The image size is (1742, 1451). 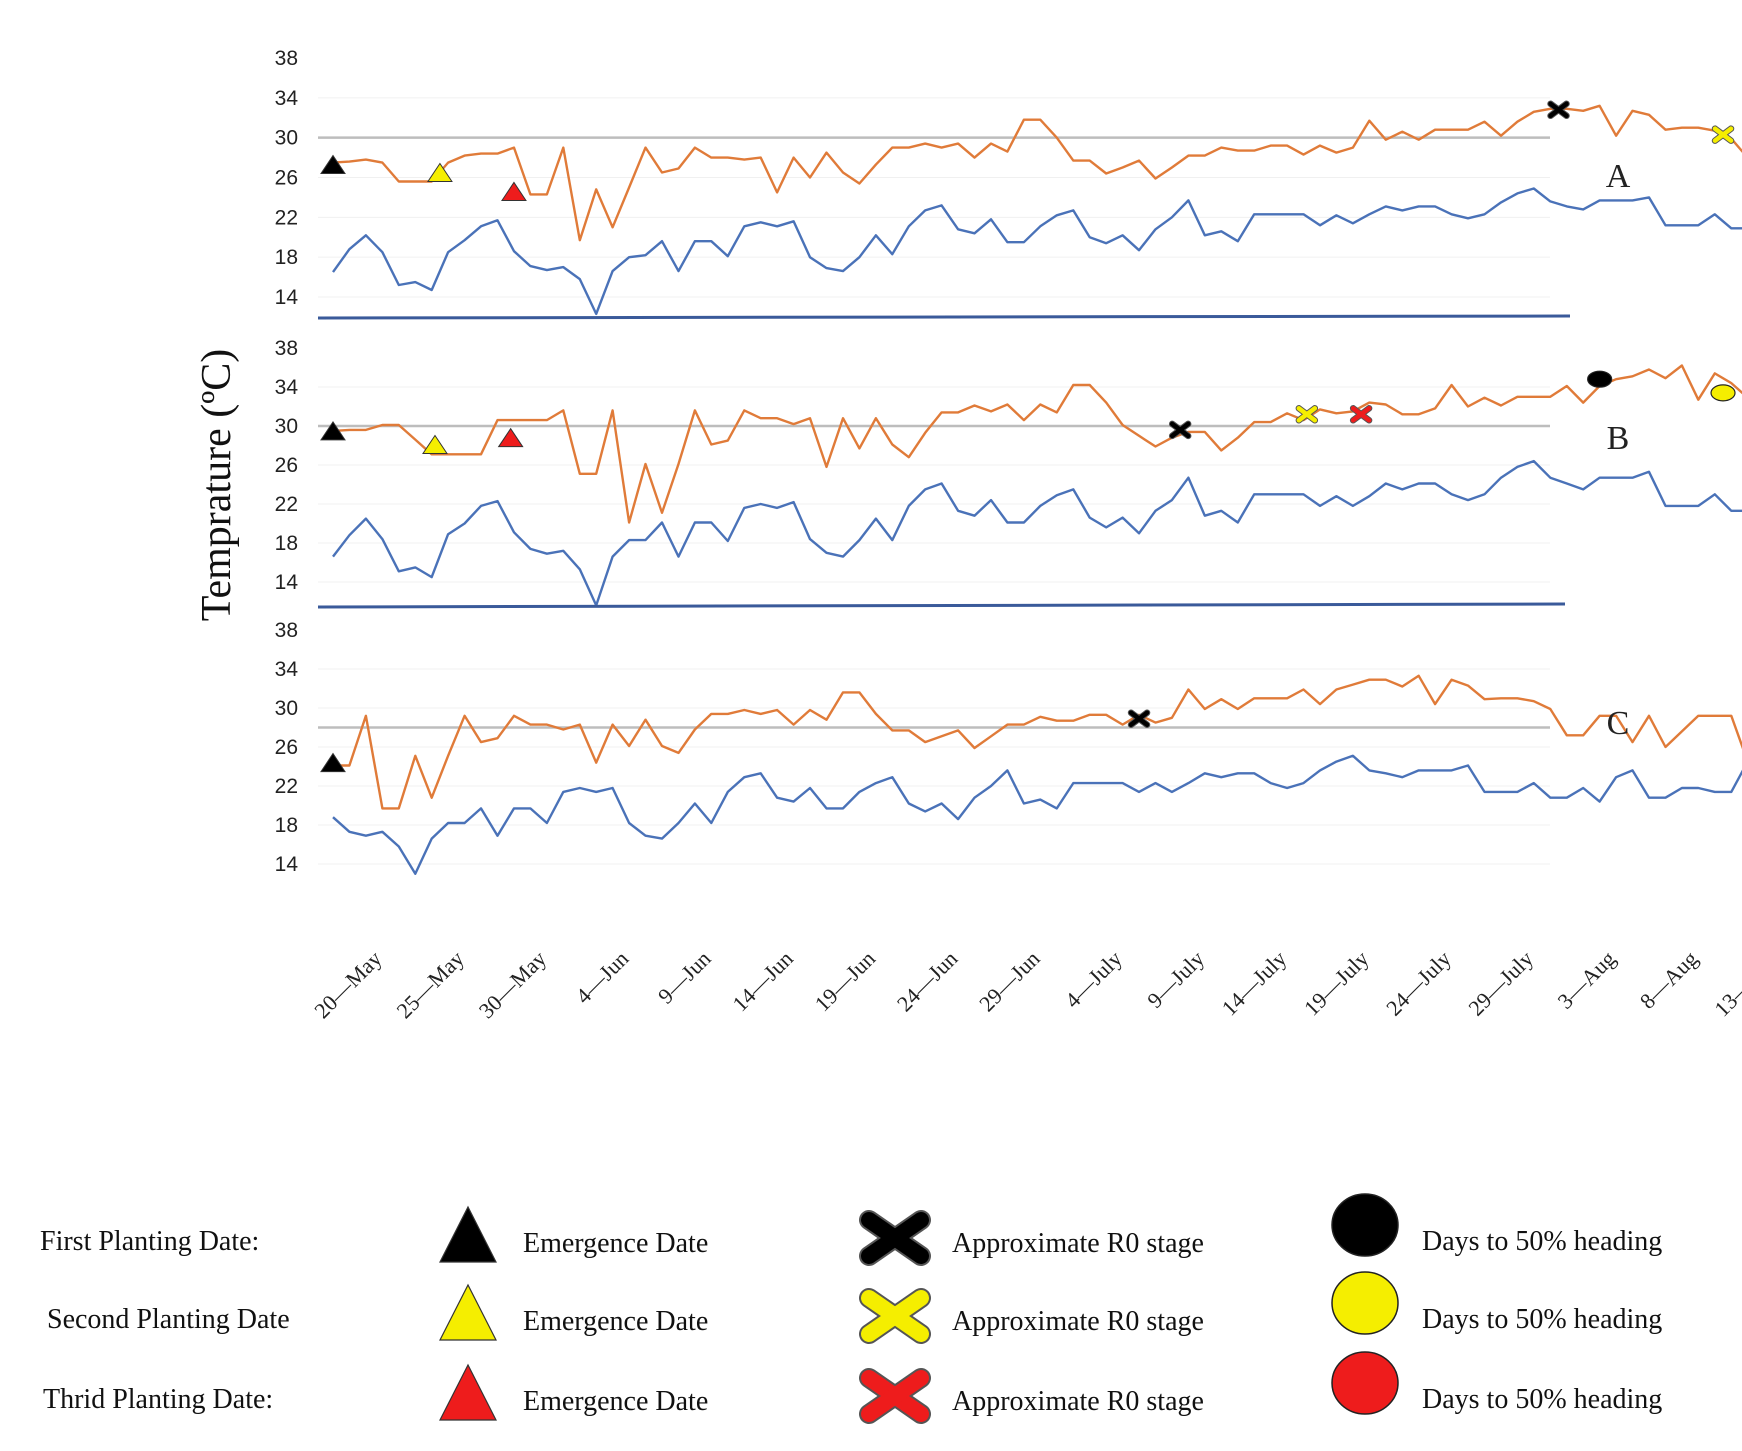 I want to click on legend-row-label: First Planting Date:, so click(x=149, y=1241).